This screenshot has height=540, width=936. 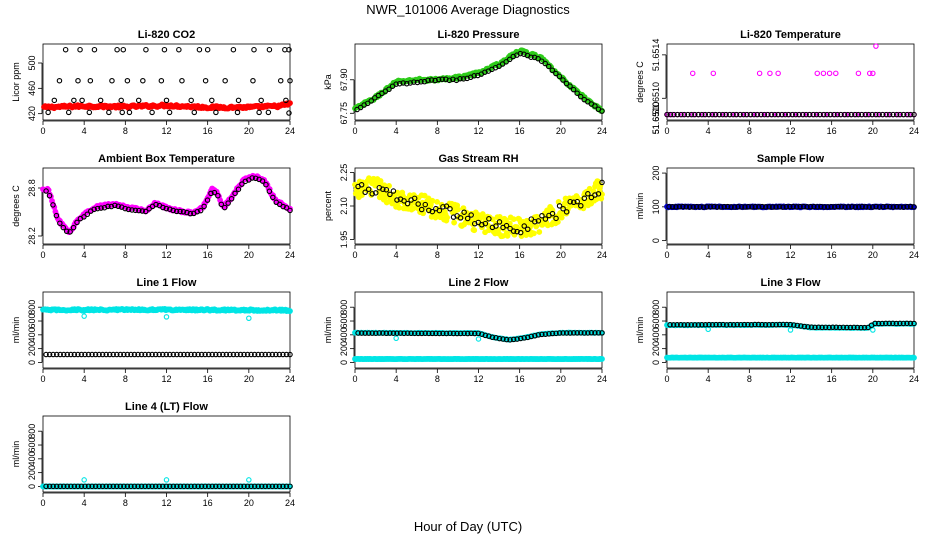 I want to click on x-tick-label: 4, so click(x=84, y=131).